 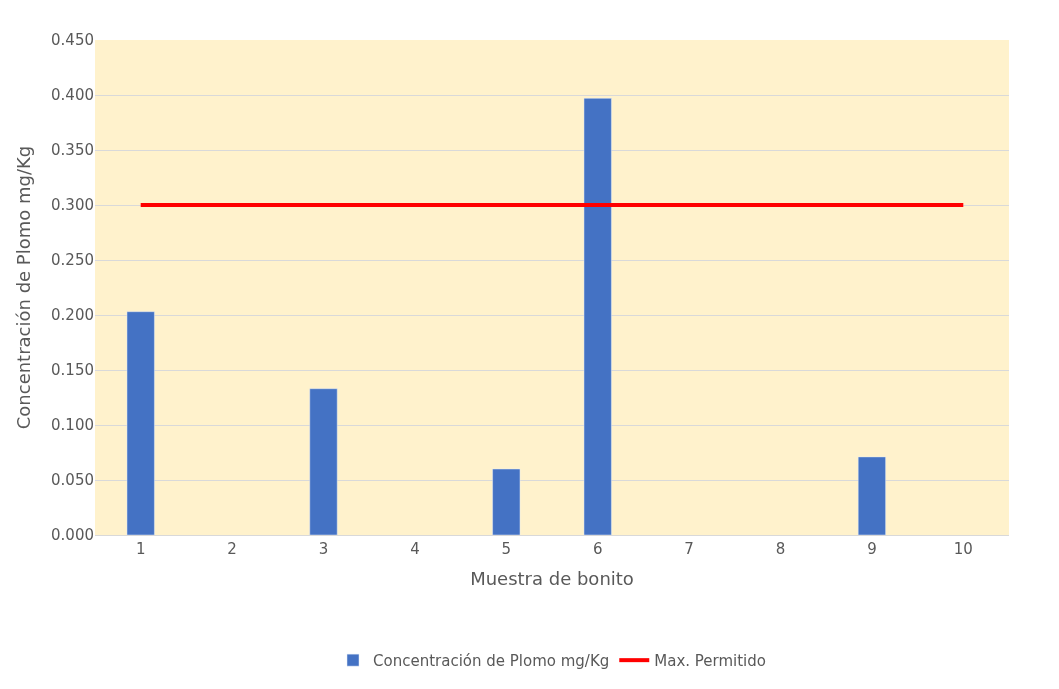 What do you see at coordinates (72, 40) in the screenshot?
I see `y-tick-label: 0.450` at bounding box center [72, 40].